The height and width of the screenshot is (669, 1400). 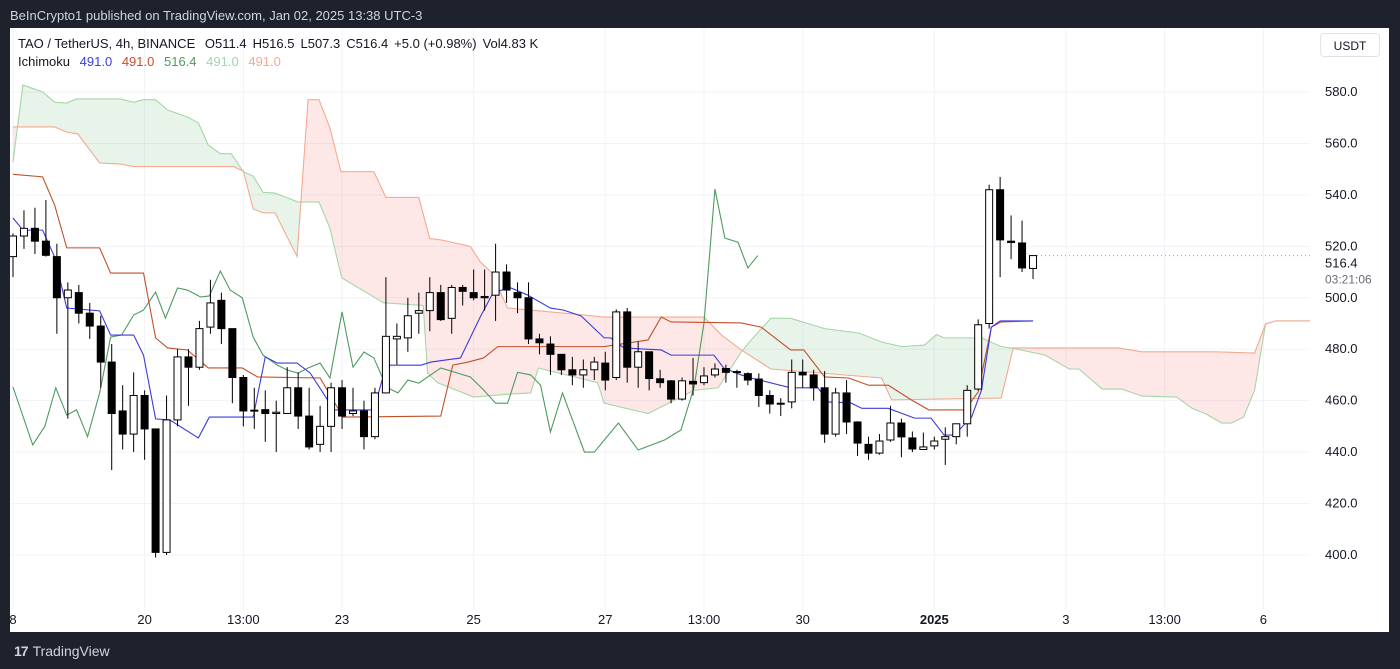 I want to click on price-tick-label: 540.0, so click(x=1341, y=194).